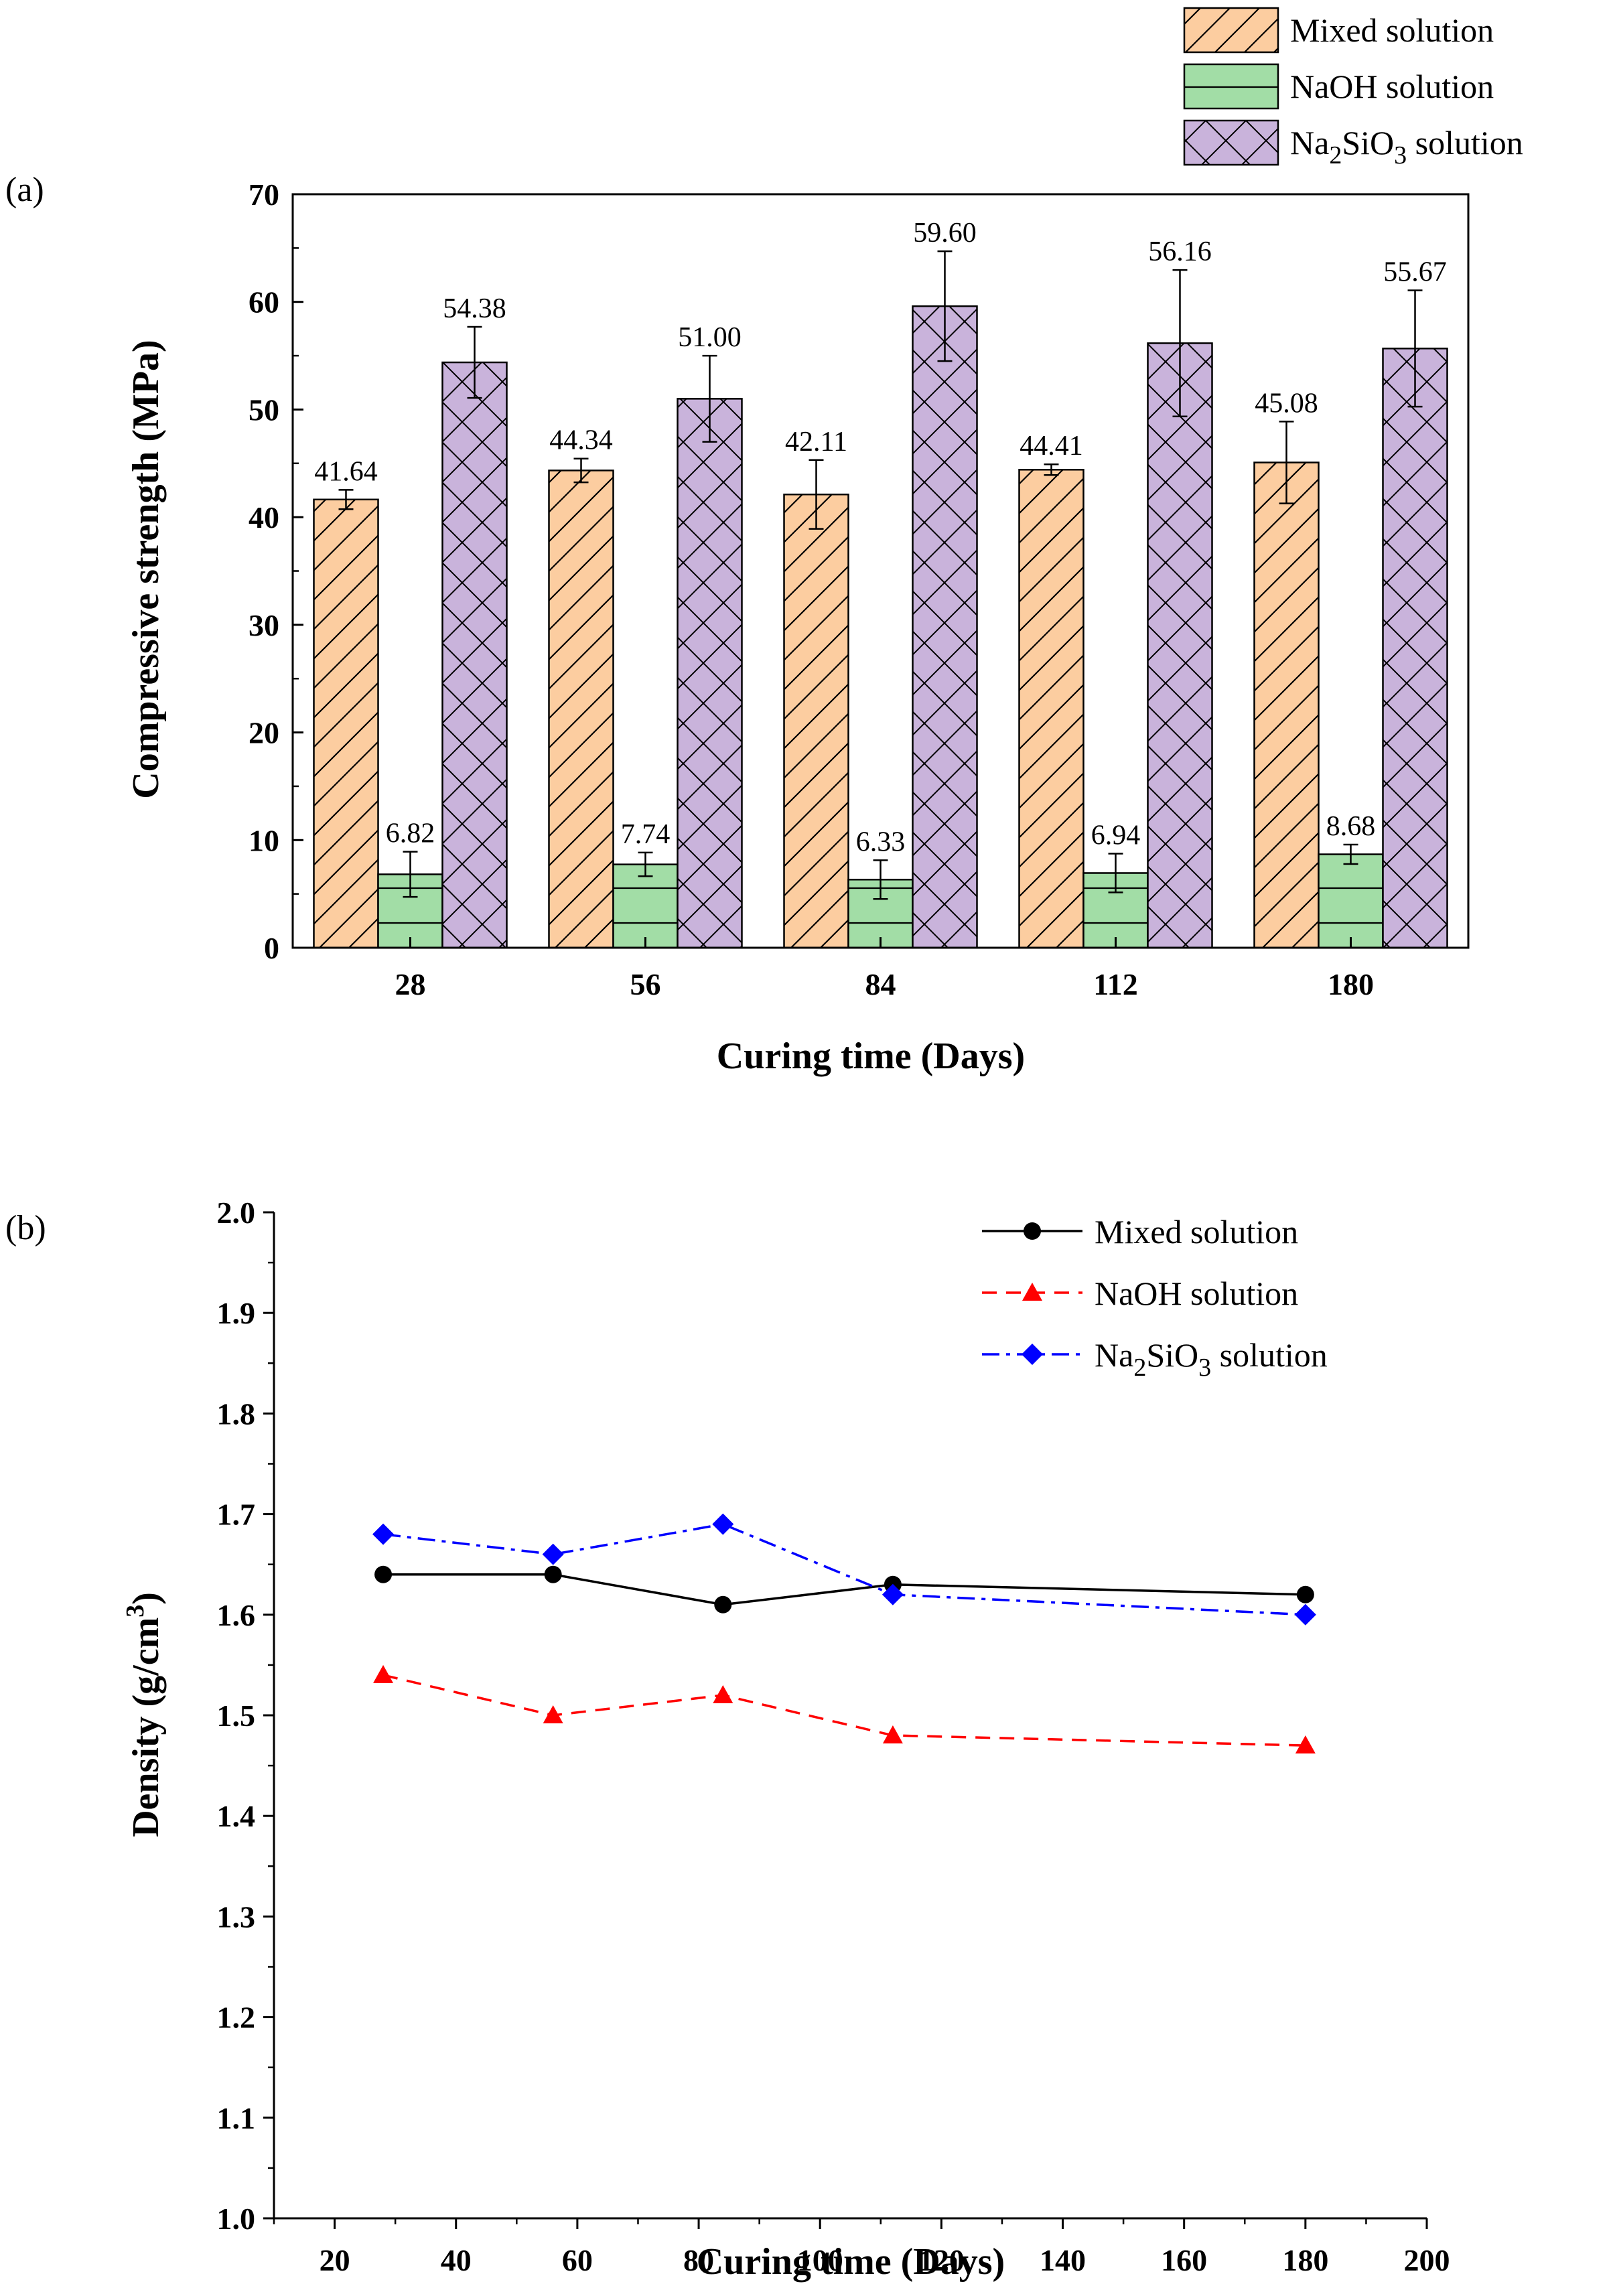 This screenshot has height=2296, width=1613. Describe the element at coordinates (880, 984) in the screenshot. I see `panel-a-x-tick-label: 84` at that location.